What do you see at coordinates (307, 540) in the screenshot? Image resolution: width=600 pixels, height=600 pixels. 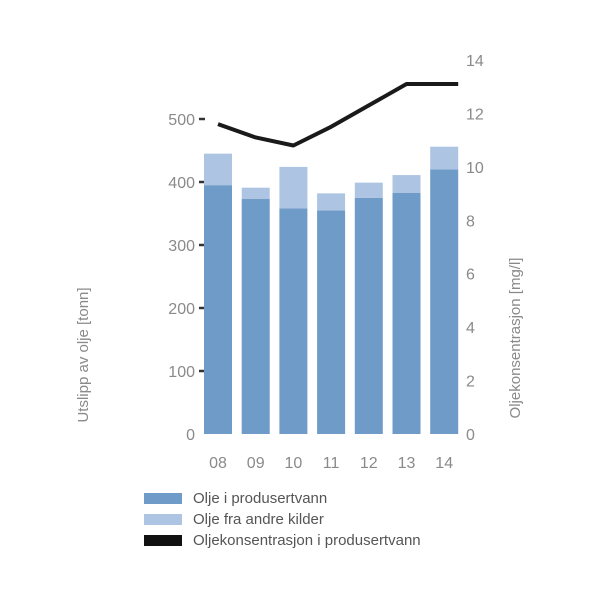 I see `legend-label-concentration: Oljekonsentrasjon i produsertvann` at bounding box center [307, 540].